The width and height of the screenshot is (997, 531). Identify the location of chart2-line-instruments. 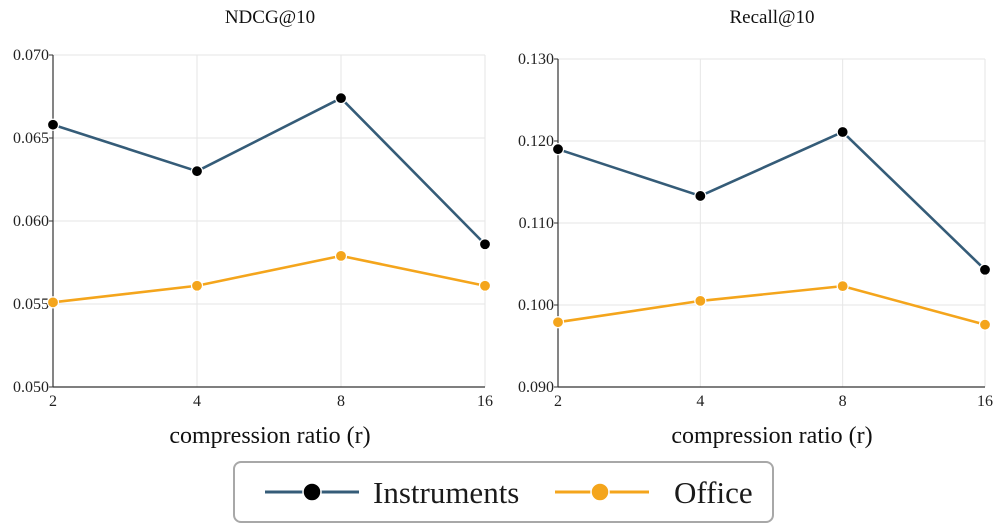
(771, 200).